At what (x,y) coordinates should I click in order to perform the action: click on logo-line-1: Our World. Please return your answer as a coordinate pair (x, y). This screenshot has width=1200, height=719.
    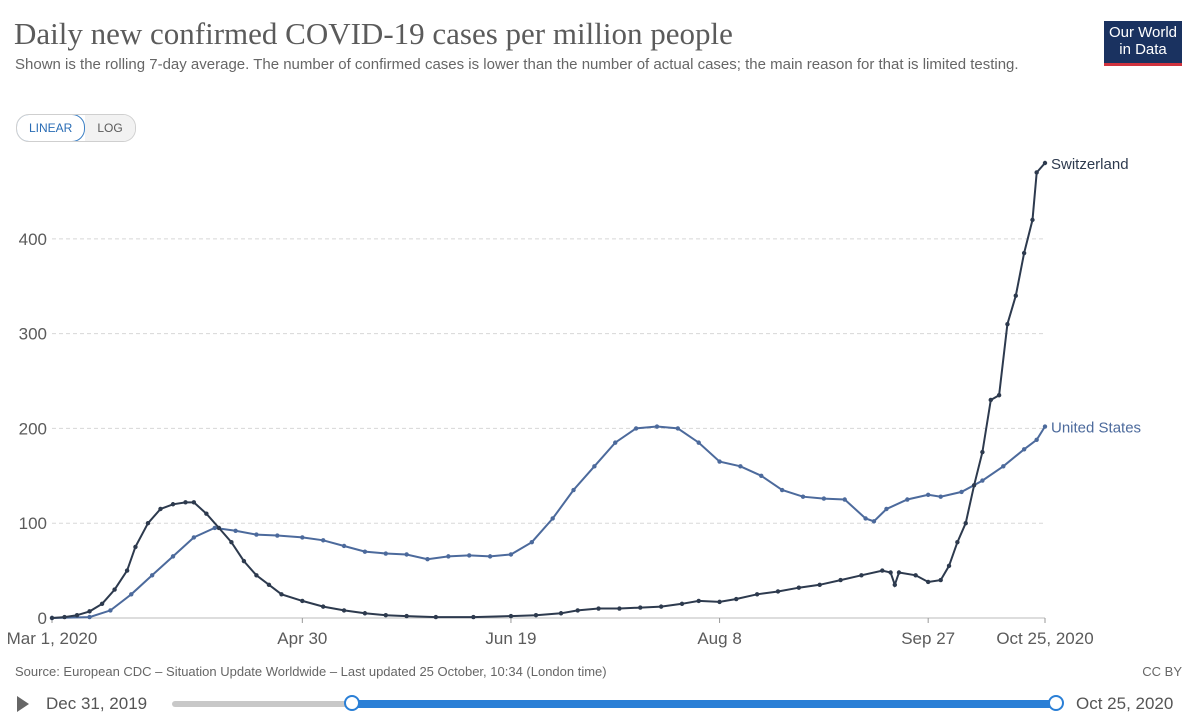
    Looking at the image, I should click on (1143, 32).